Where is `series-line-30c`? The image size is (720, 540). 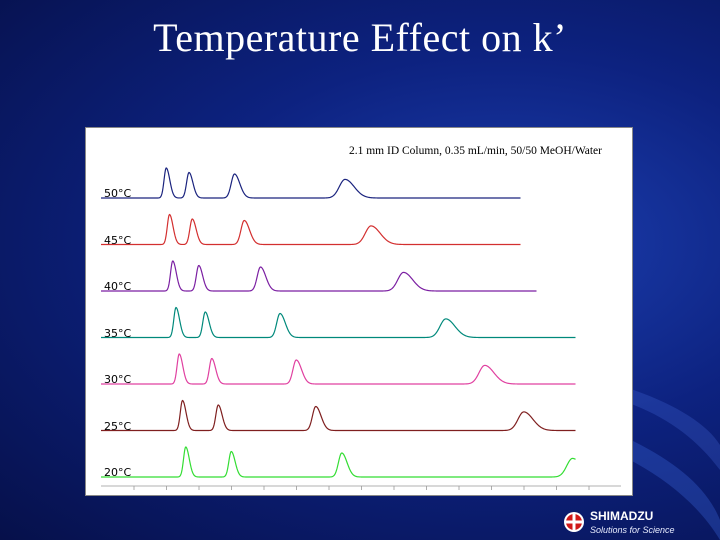
series-line-30c is located at coordinates (338, 369).